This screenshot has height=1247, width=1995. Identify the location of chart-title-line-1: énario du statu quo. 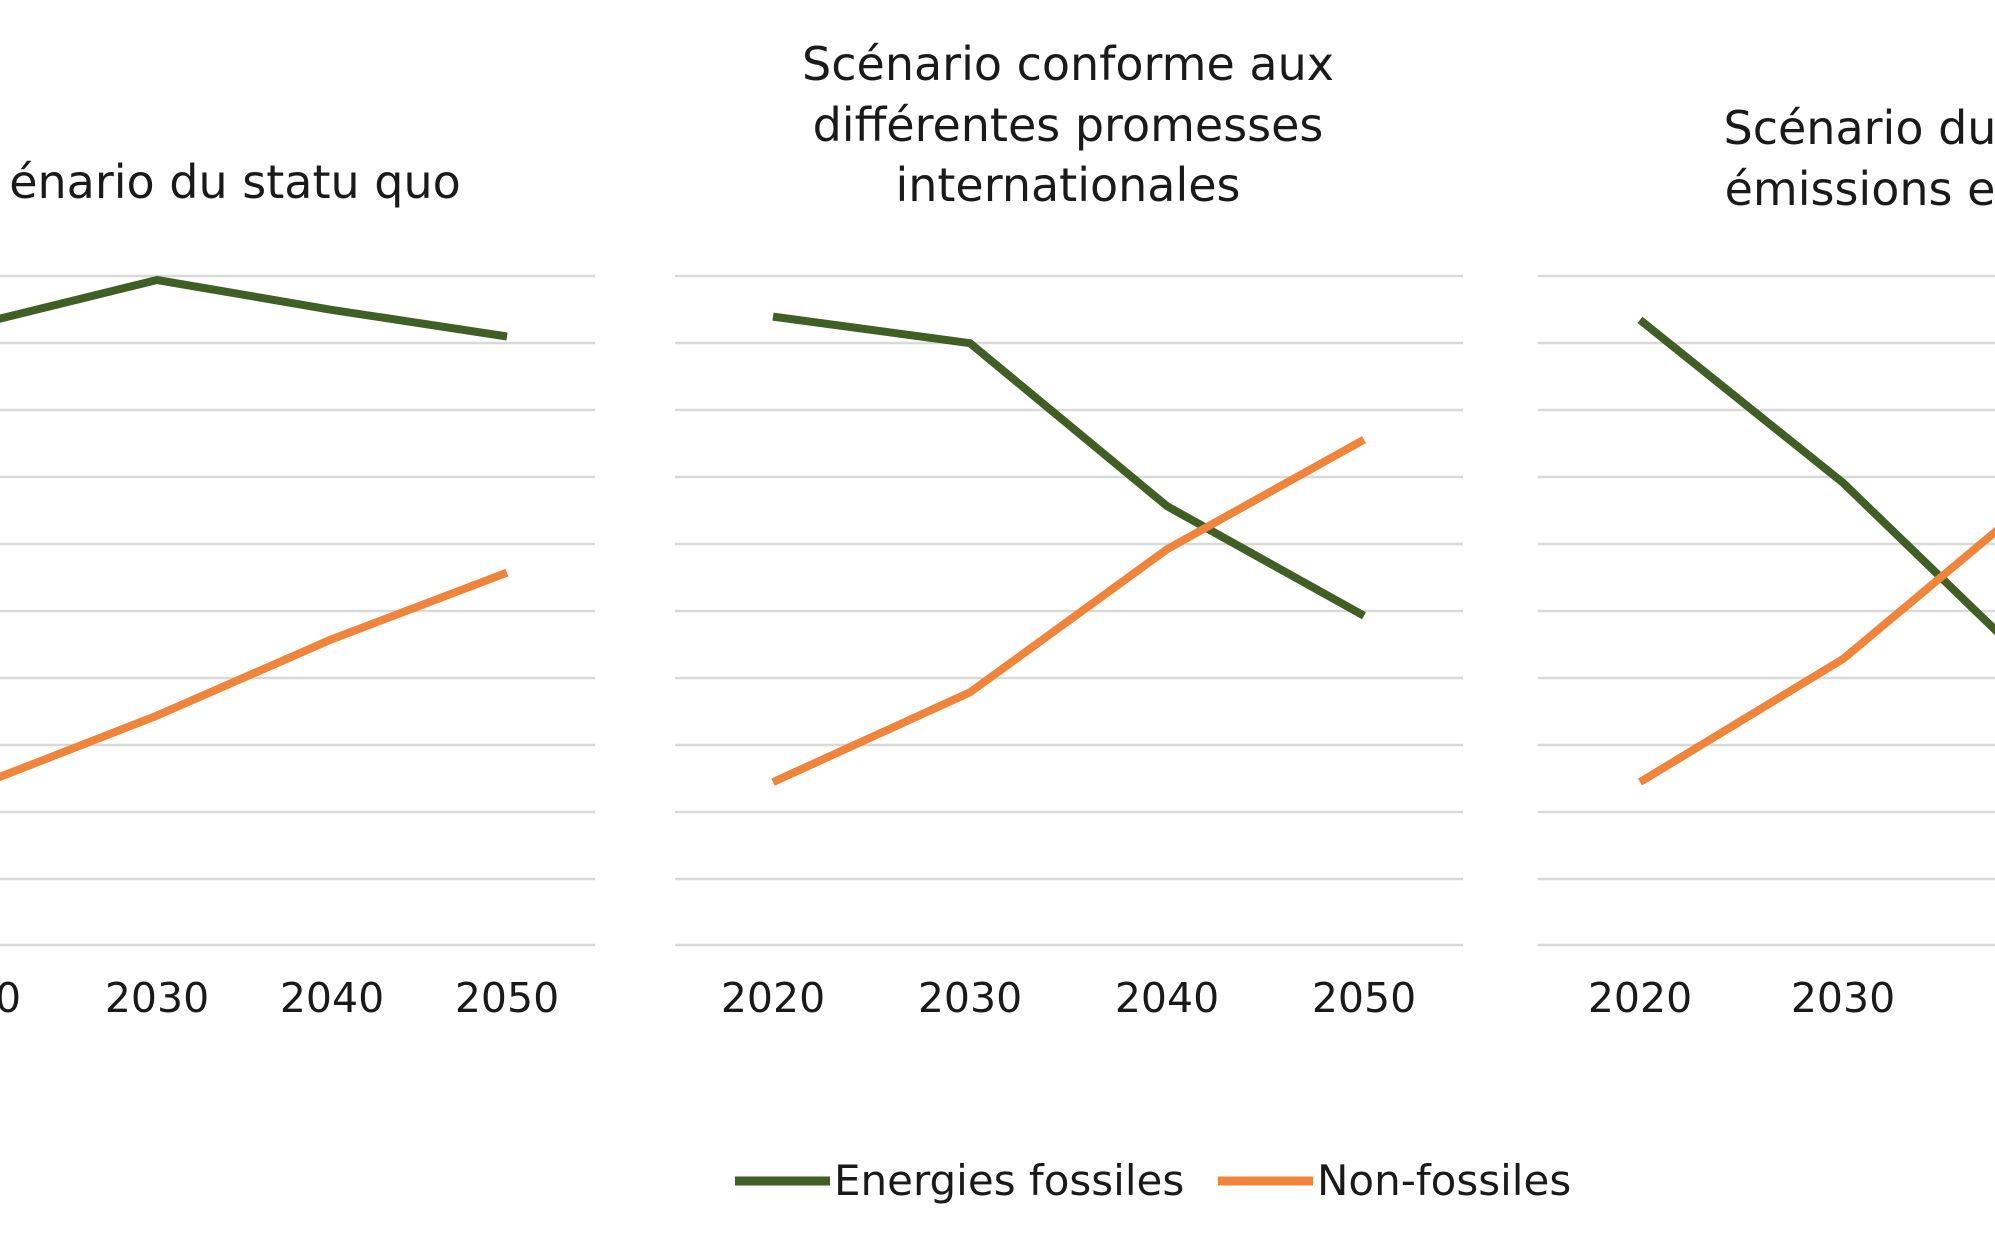
(235, 182).